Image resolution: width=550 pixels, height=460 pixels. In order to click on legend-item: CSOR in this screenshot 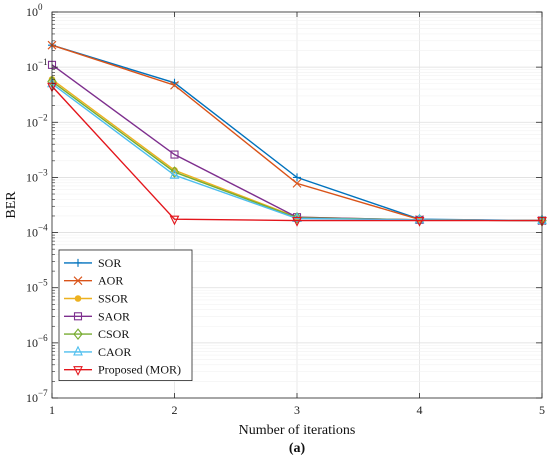, I will do `click(96, 334)`.